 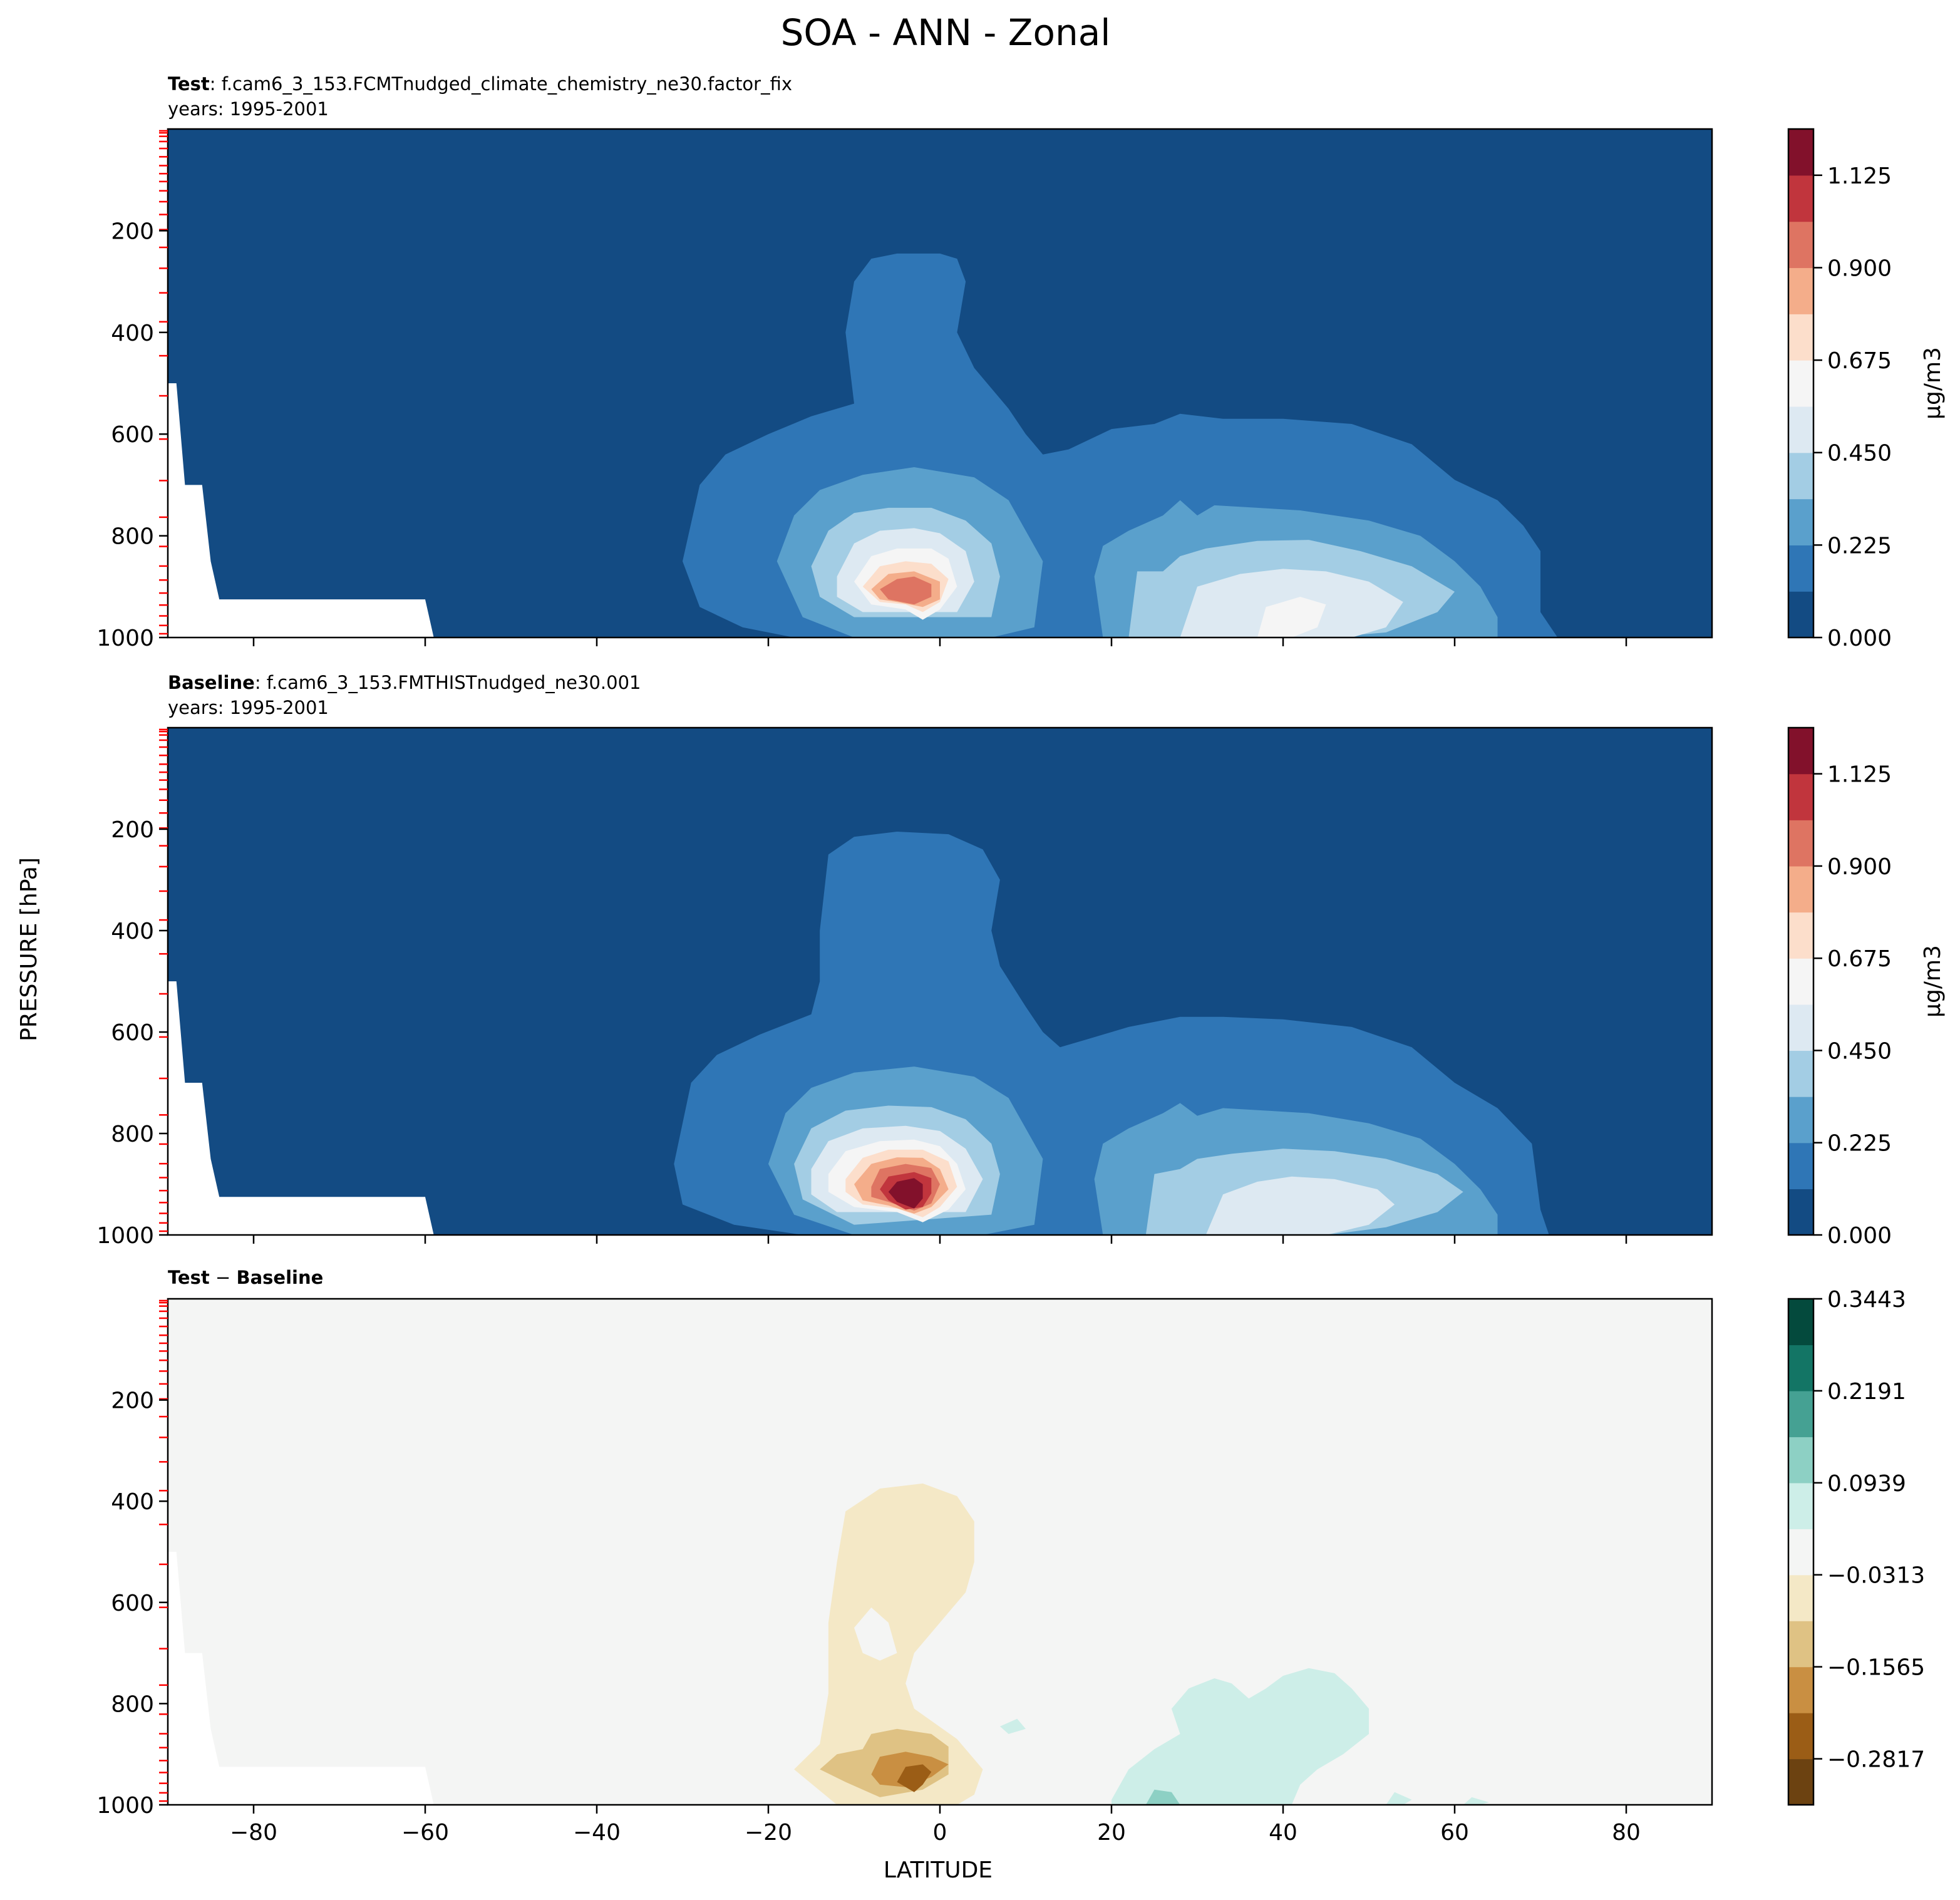 What do you see at coordinates (1111, 1833) in the screenshot?
I see `x-tick-label: 20` at bounding box center [1111, 1833].